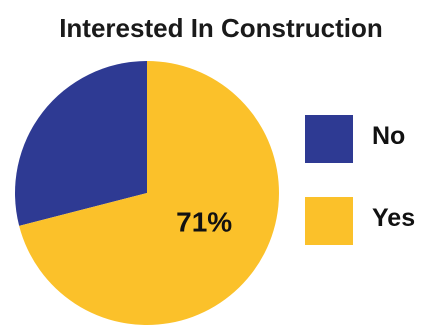 The image size is (422, 327). Describe the element at coordinates (329, 221) in the screenshot. I see `legend-swatch-yes` at that location.